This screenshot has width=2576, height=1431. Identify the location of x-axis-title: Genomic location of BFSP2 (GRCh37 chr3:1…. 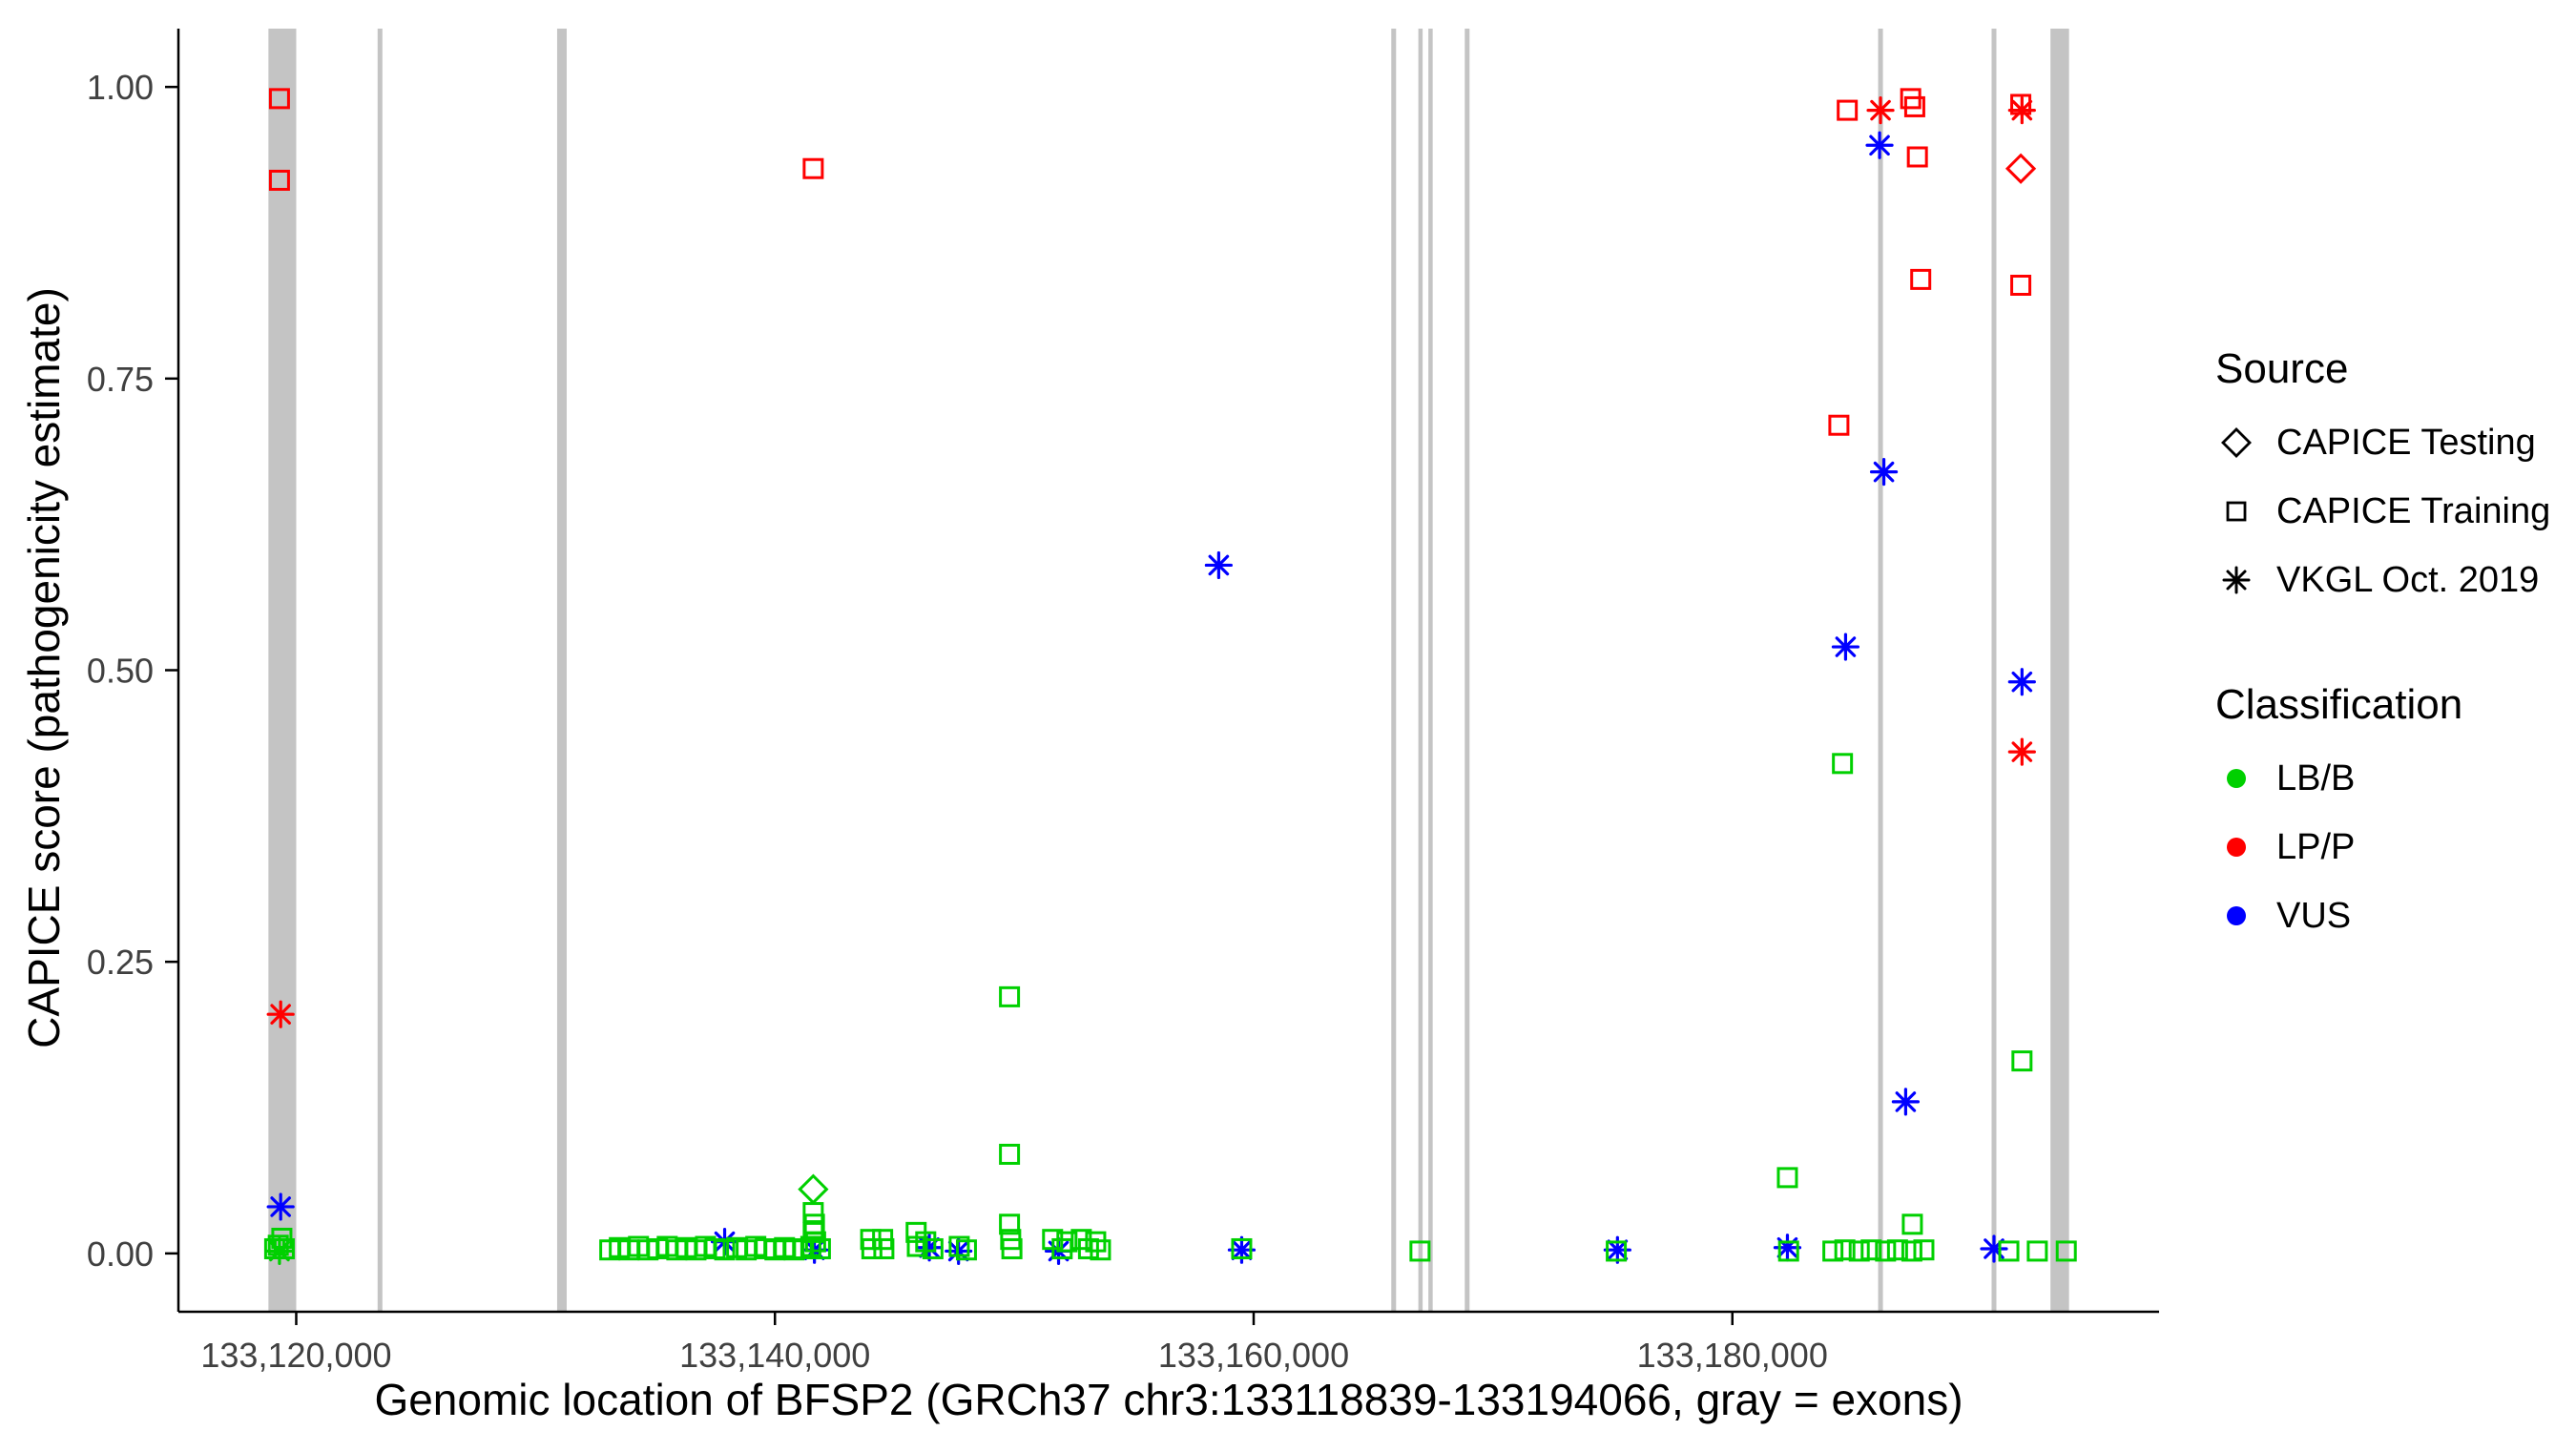
(1168, 1399).